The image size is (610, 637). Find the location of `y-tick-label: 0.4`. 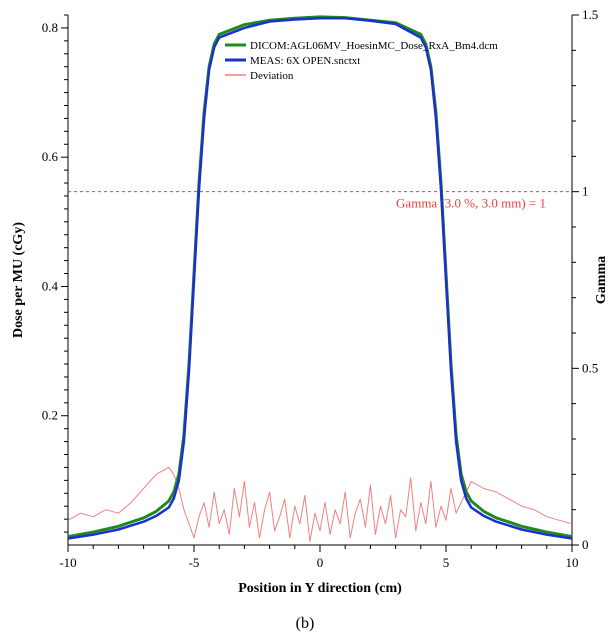

y-tick-label: 0.4 is located at coordinates (50, 285).